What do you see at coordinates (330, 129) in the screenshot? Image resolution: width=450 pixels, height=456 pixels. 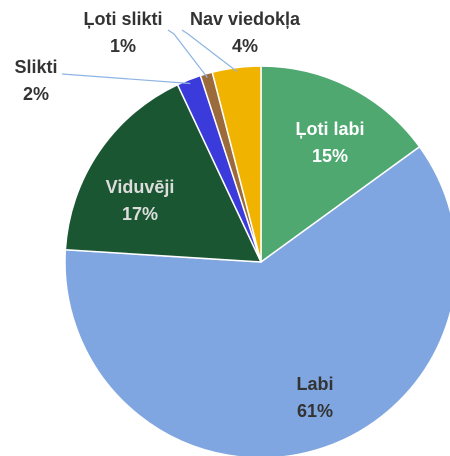 I see `slice-label: Ļoti labi` at bounding box center [330, 129].